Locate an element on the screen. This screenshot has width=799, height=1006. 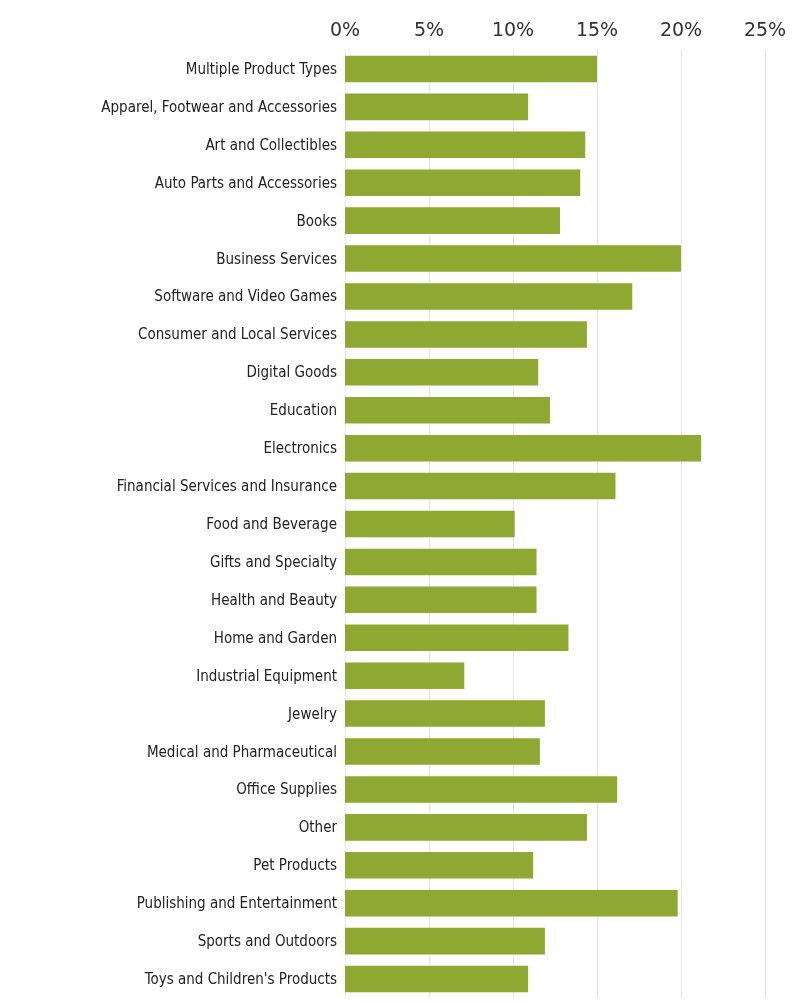
y-tick-label: Food and Beverage is located at coordinates (271, 524).